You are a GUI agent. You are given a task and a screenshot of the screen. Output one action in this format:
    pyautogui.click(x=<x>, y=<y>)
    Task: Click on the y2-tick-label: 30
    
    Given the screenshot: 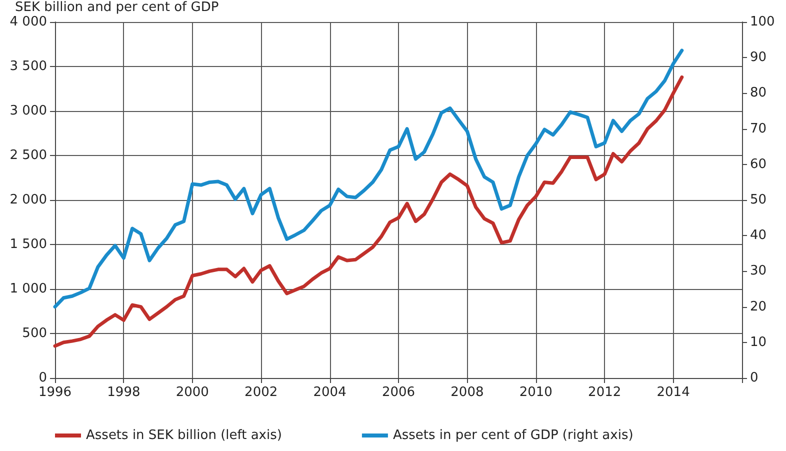 What is the action you would take?
    pyautogui.click(x=758, y=271)
    